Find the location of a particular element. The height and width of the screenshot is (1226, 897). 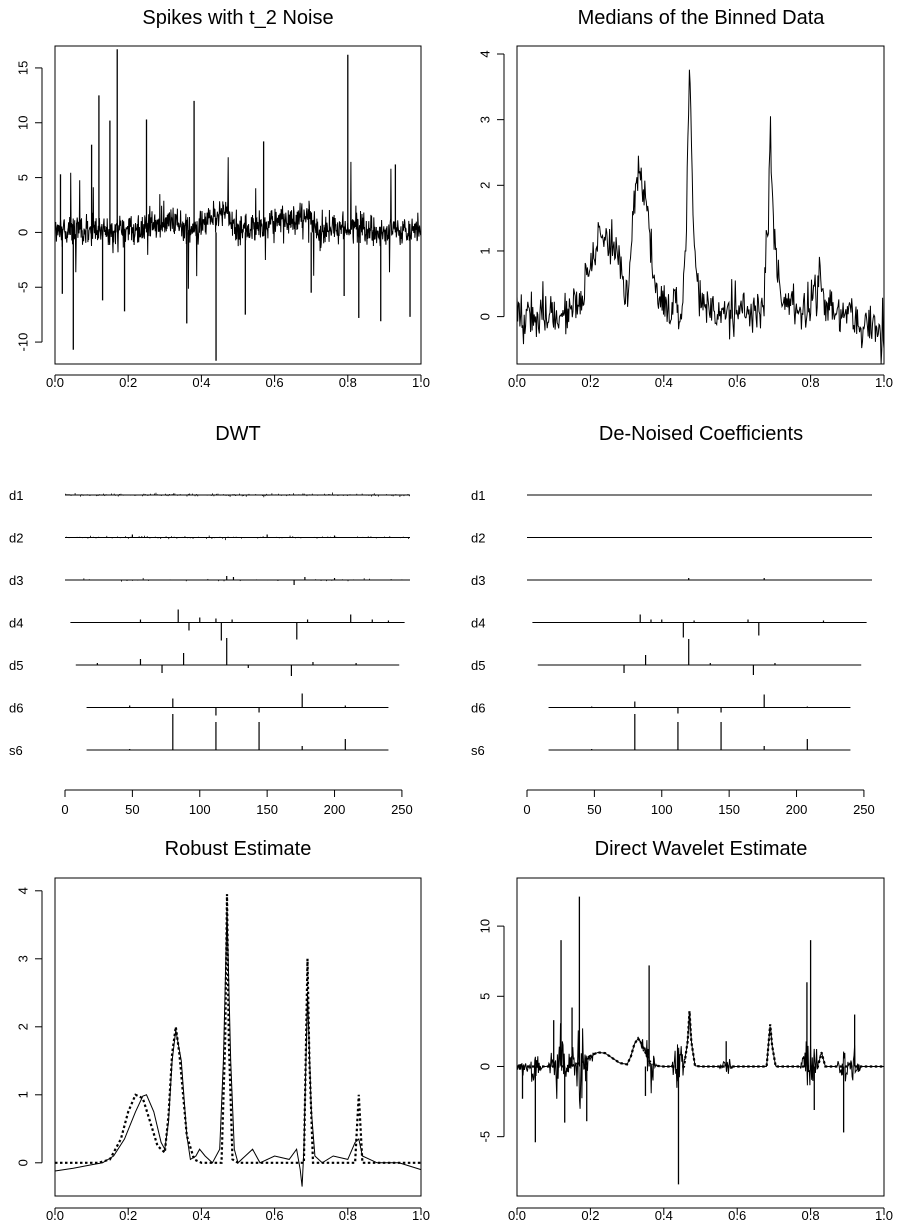

panel-direct-wavelet-estimate: 0.0 0.2 0.4 0.6 0.8 1.0 -5 0 5 10 is located at coordinates (685, 1050).